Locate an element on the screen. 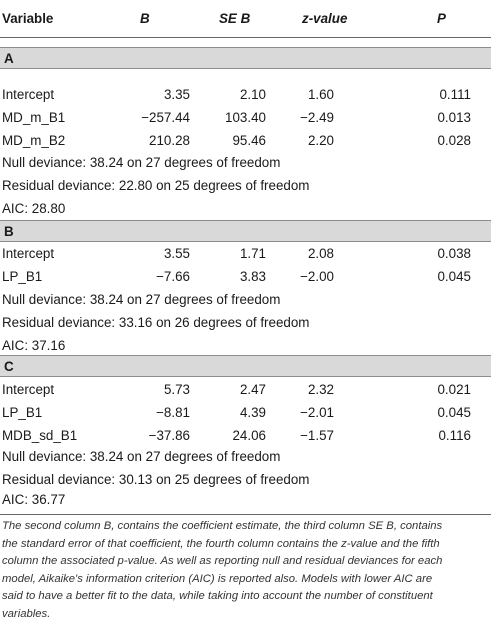  header-b: B is located at coordinates (145, 18).